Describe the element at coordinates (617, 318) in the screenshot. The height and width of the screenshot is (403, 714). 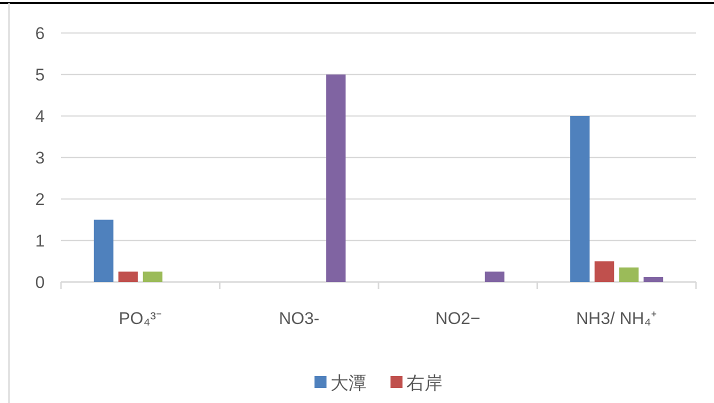
I see `x-tick-label: NH3/ NH₄⁺` at that location.